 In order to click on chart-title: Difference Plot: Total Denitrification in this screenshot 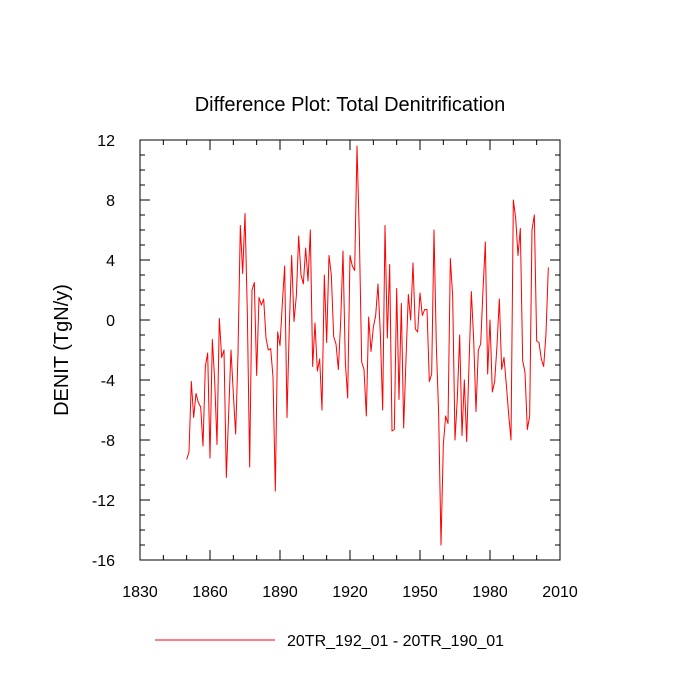, I will do `click(350, 105)`.